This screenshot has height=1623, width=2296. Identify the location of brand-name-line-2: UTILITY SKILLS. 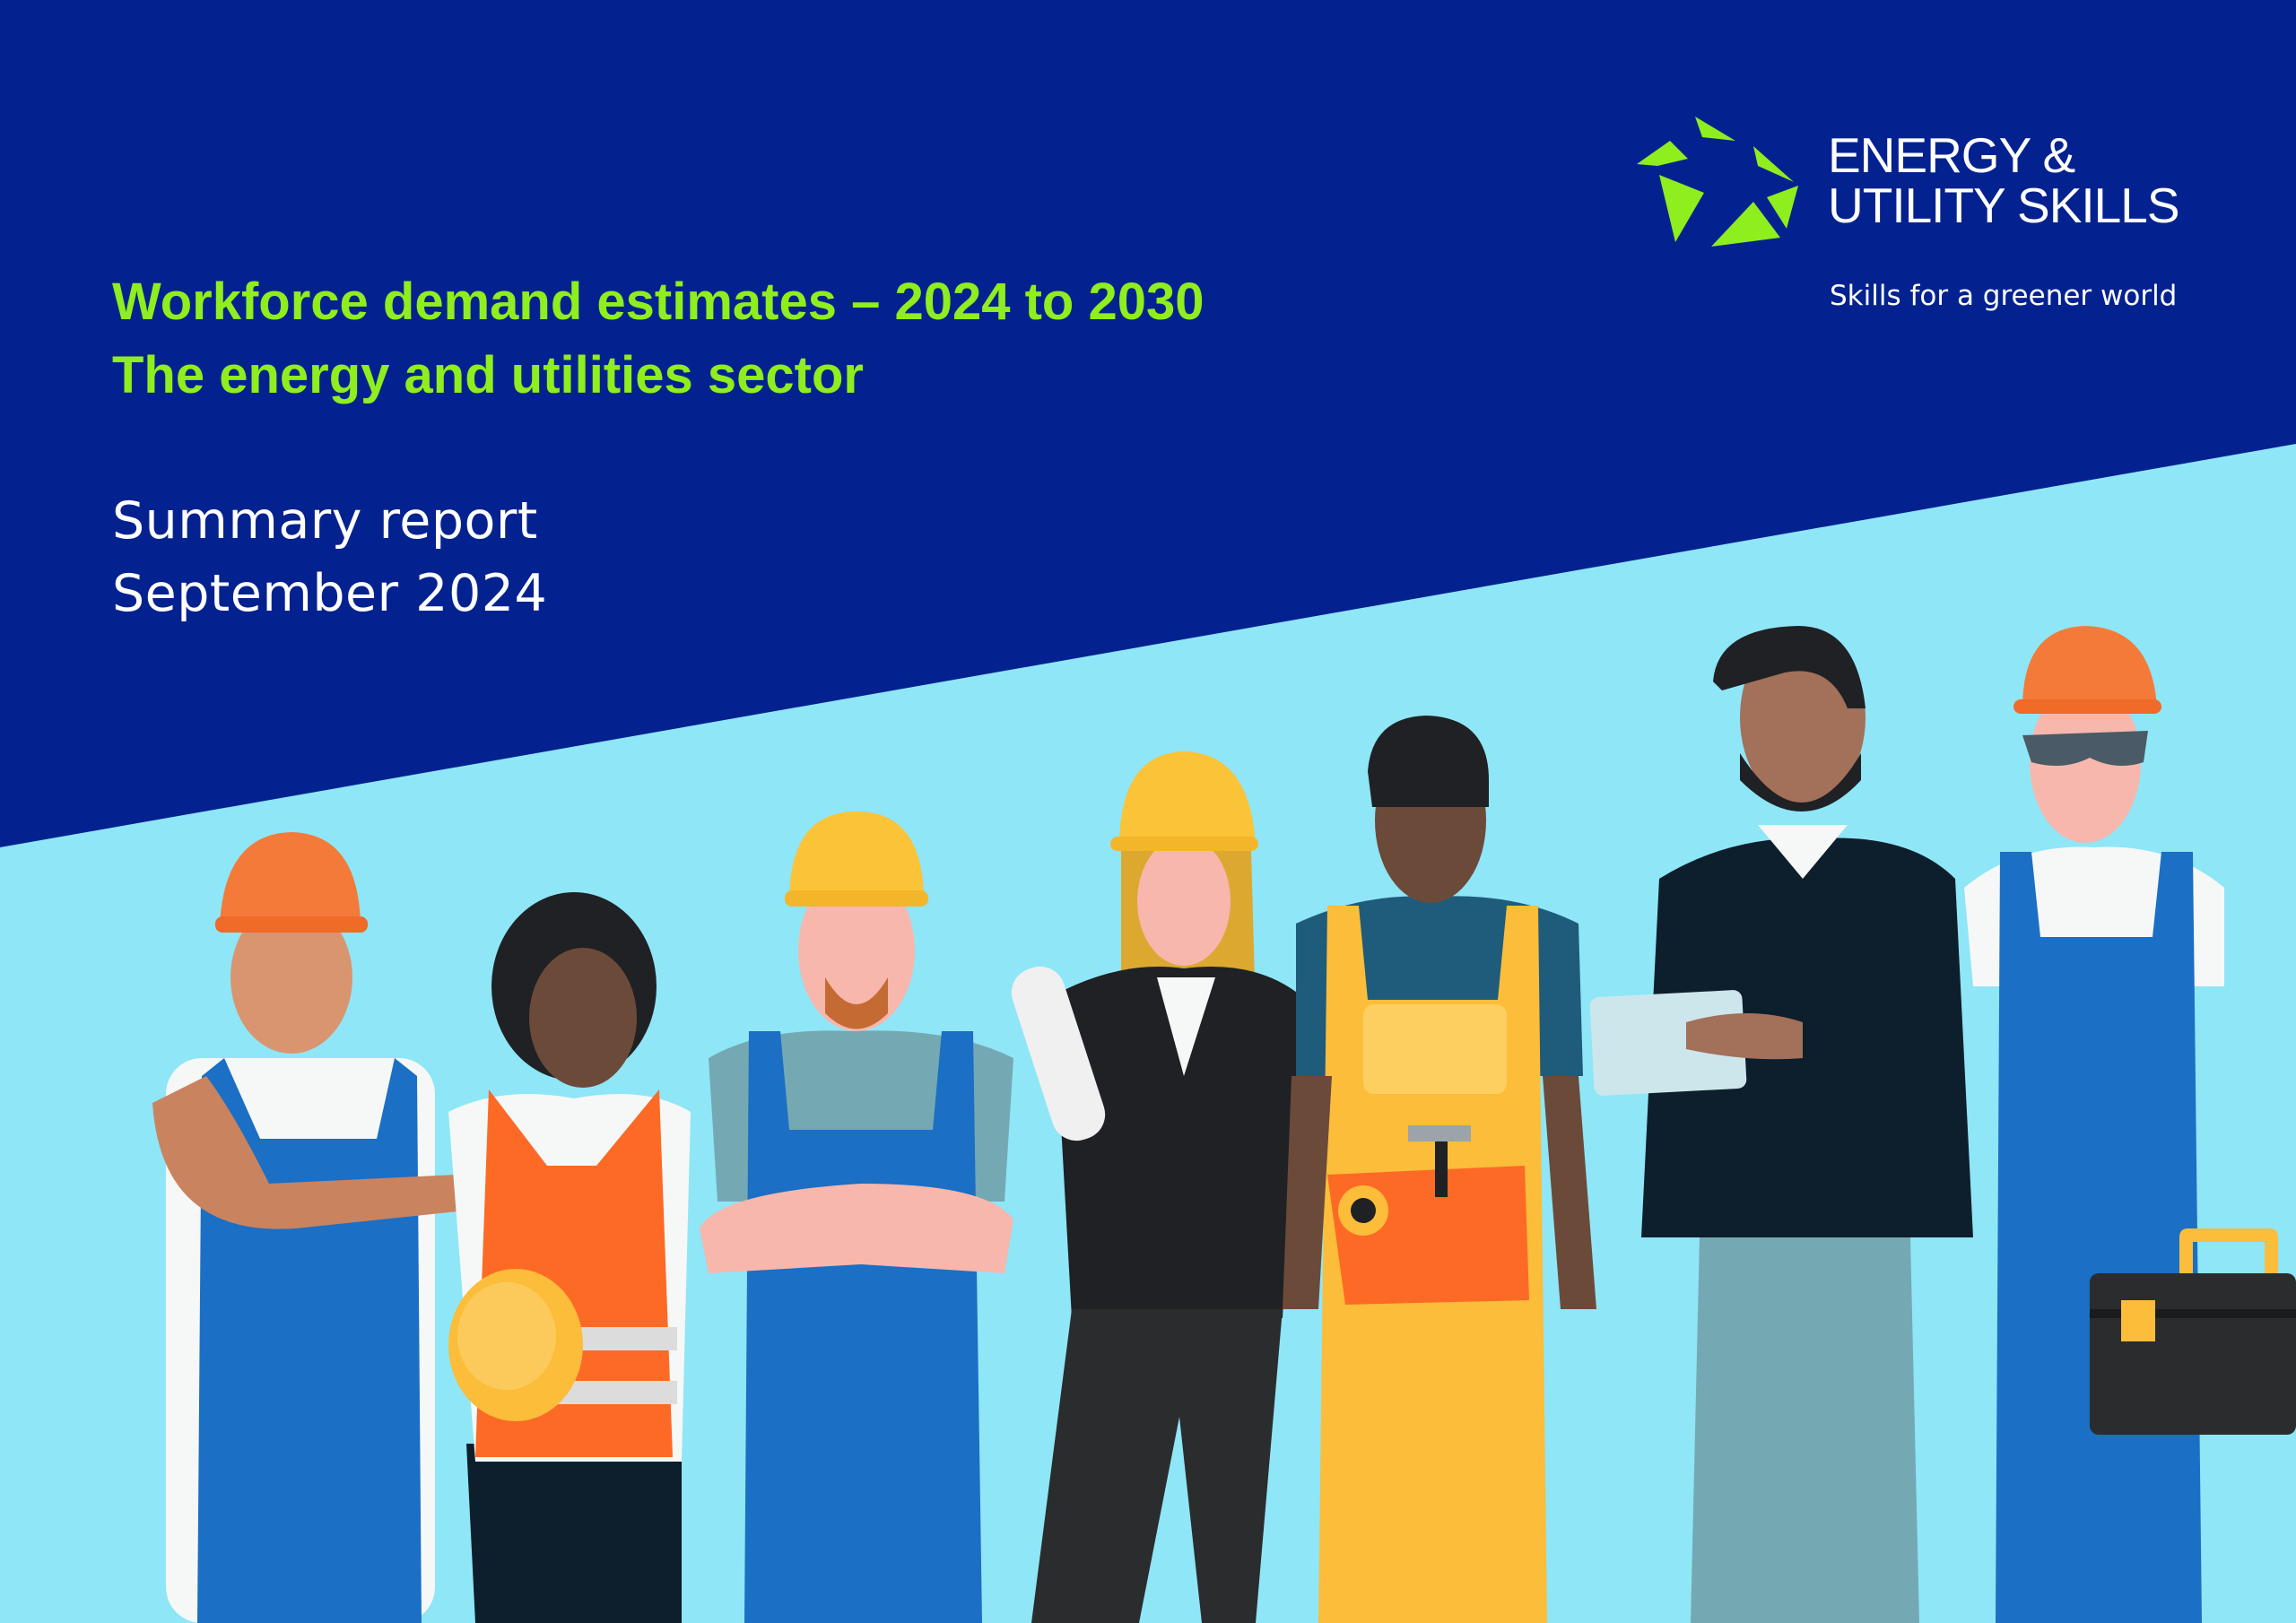
(2004, 205).